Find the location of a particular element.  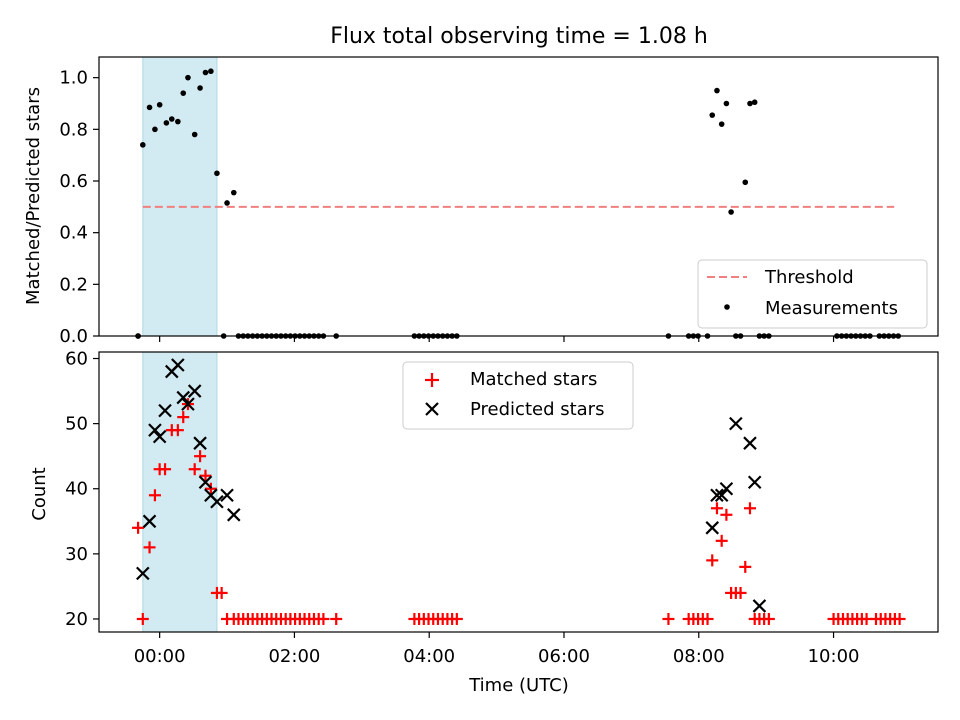

top-x-axis-ticks is located at coordinates (497, 339).